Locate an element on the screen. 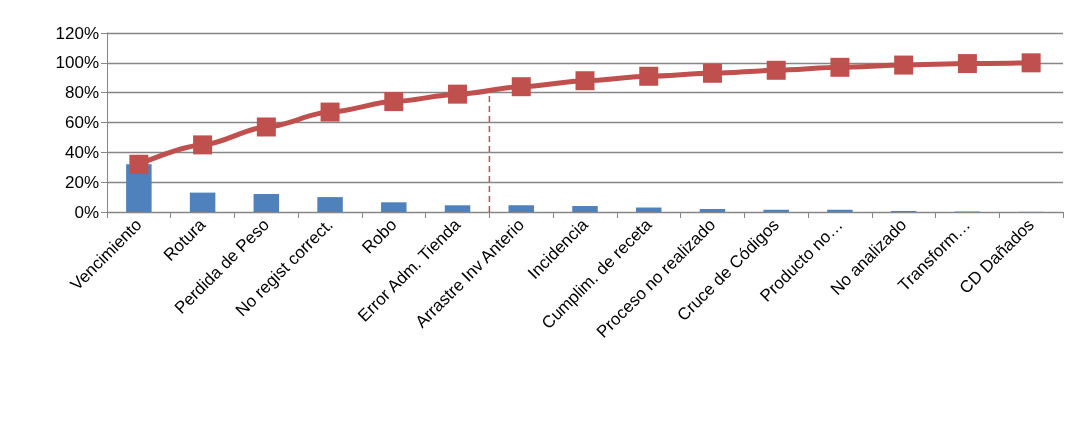 The image size is (1083, 423). y-tick-label: 80% is located at coordinates (81, 93).